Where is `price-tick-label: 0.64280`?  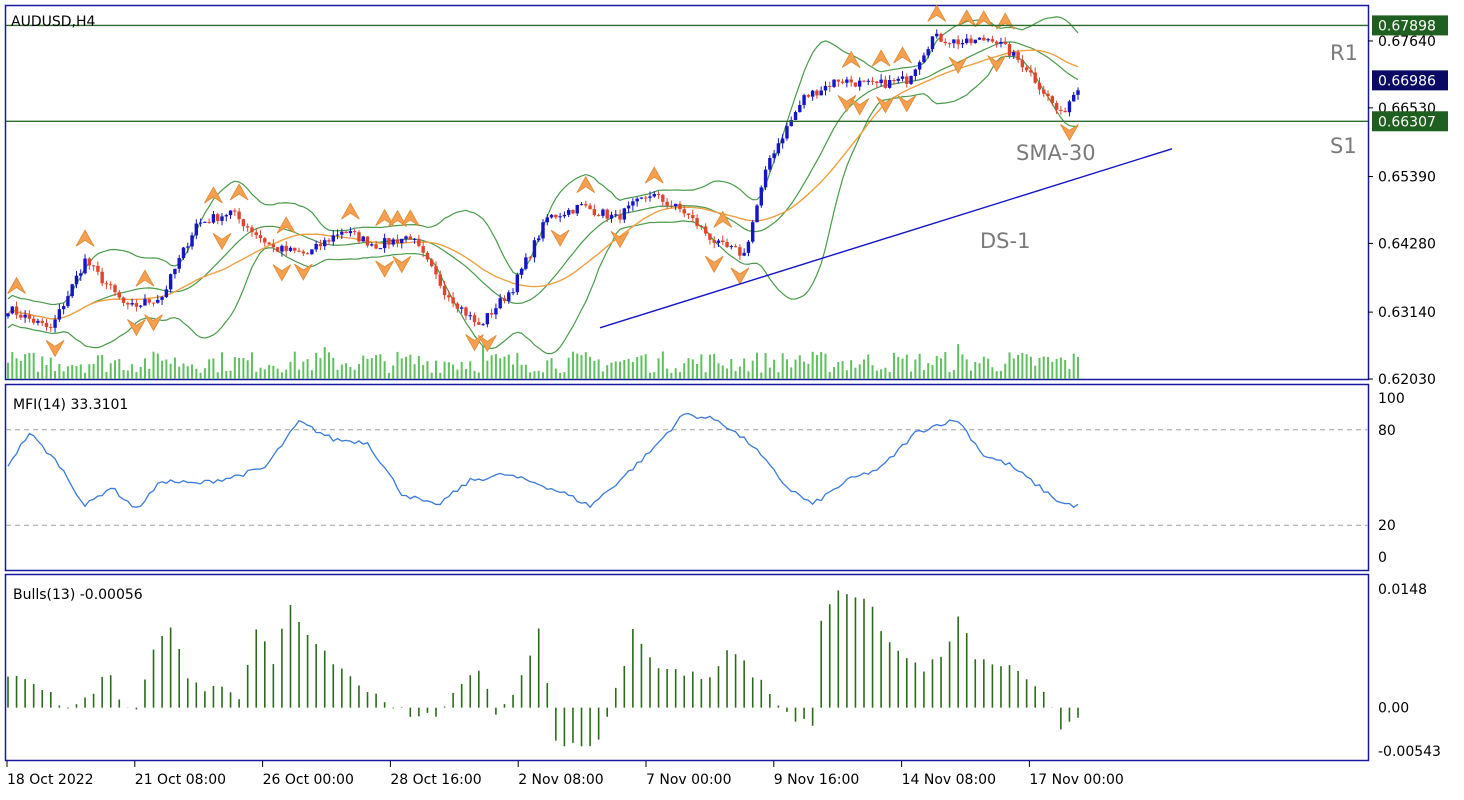 price-tick-label: 0.64280 is located at coordinates (1407, 244).